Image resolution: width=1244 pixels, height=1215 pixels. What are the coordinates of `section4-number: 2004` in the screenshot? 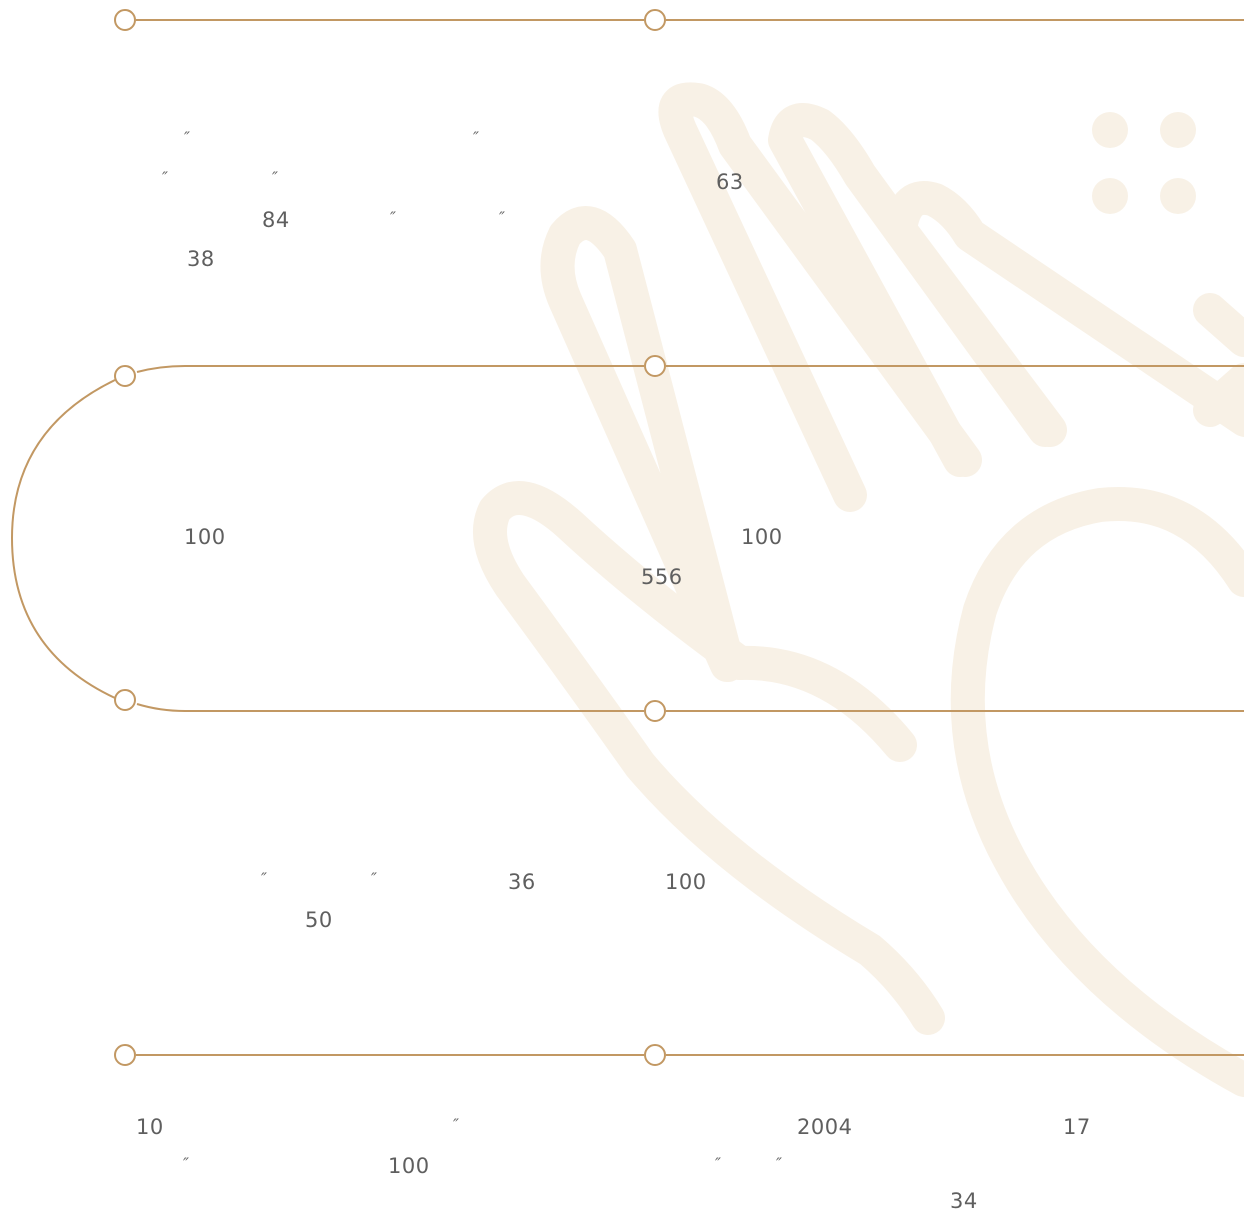 It's located at (825, 1127).